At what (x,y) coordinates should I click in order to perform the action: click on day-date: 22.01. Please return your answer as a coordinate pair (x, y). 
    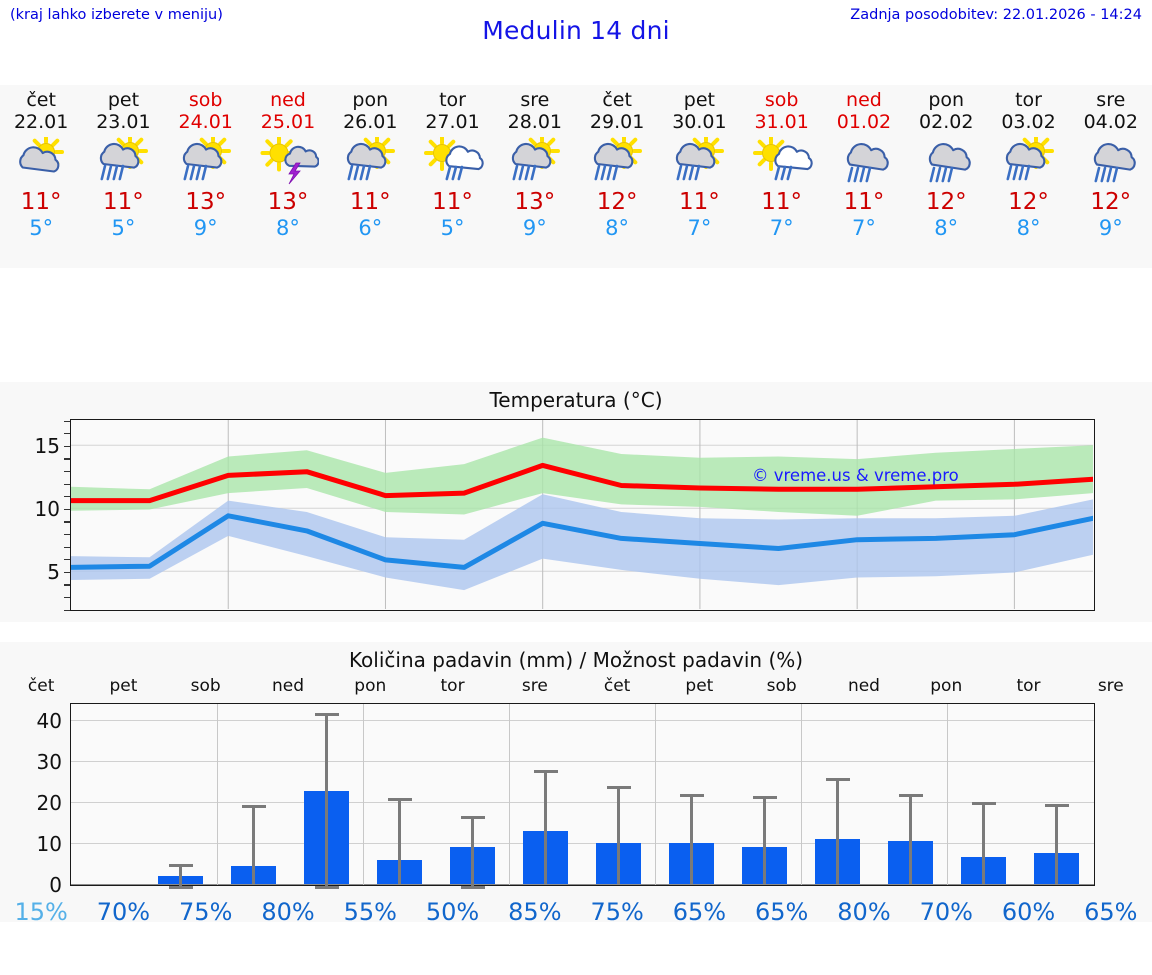
    Looking at the image, I should click on (41, 122).